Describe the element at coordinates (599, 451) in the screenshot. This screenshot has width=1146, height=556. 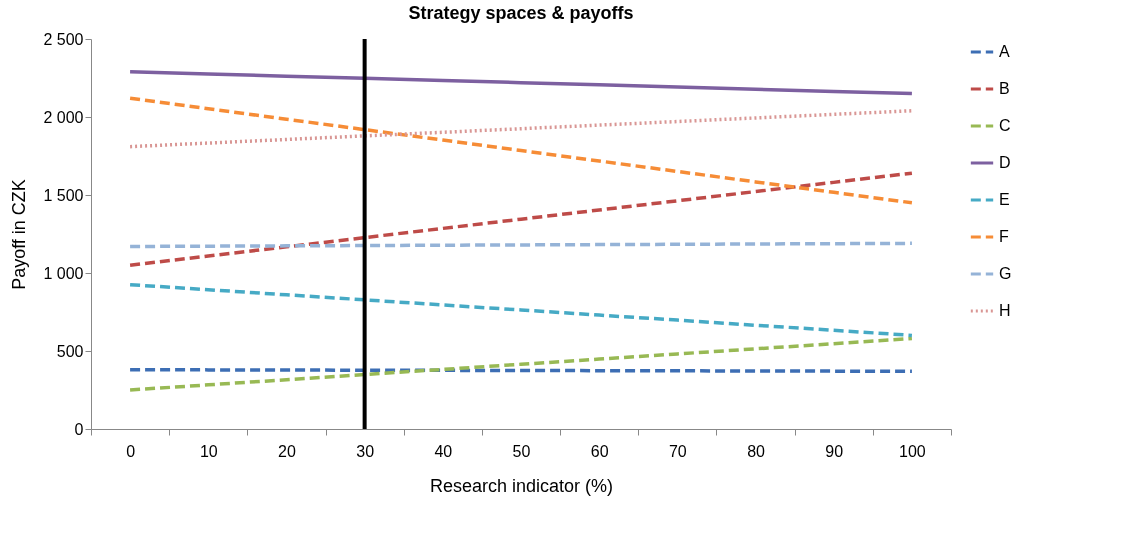
I see `x-tick-label: 60` at that location.